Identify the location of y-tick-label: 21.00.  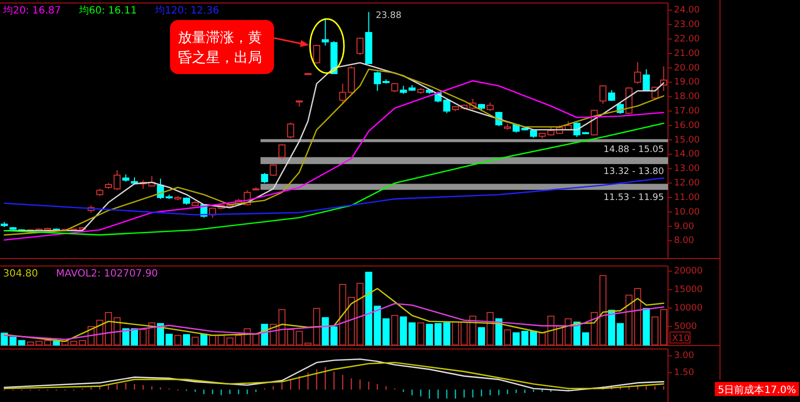
(687, 53).